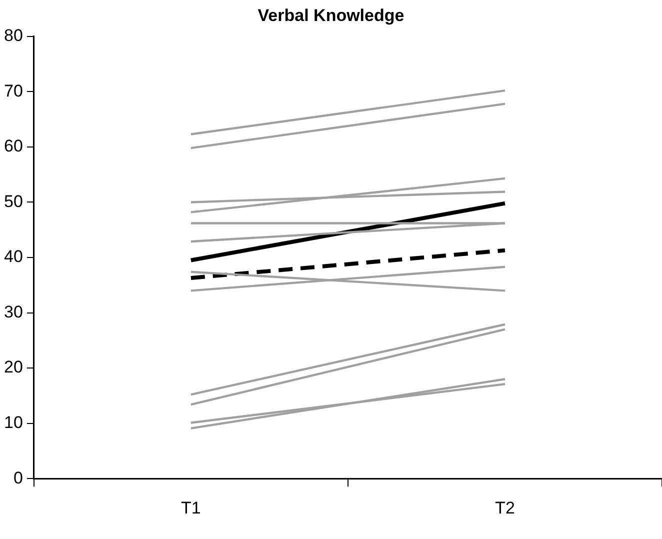  Describe the element at coordinates (13, 367) in the screenshot. I see `y-tick-label: 20` at that location.